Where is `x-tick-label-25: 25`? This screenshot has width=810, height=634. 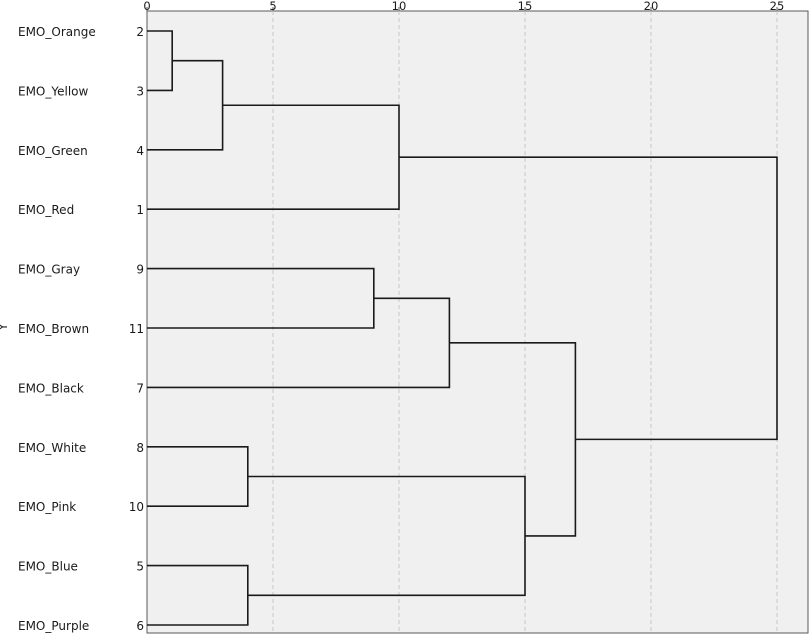
x-tick-label-25: 25 is located at coordinates (777, 6).